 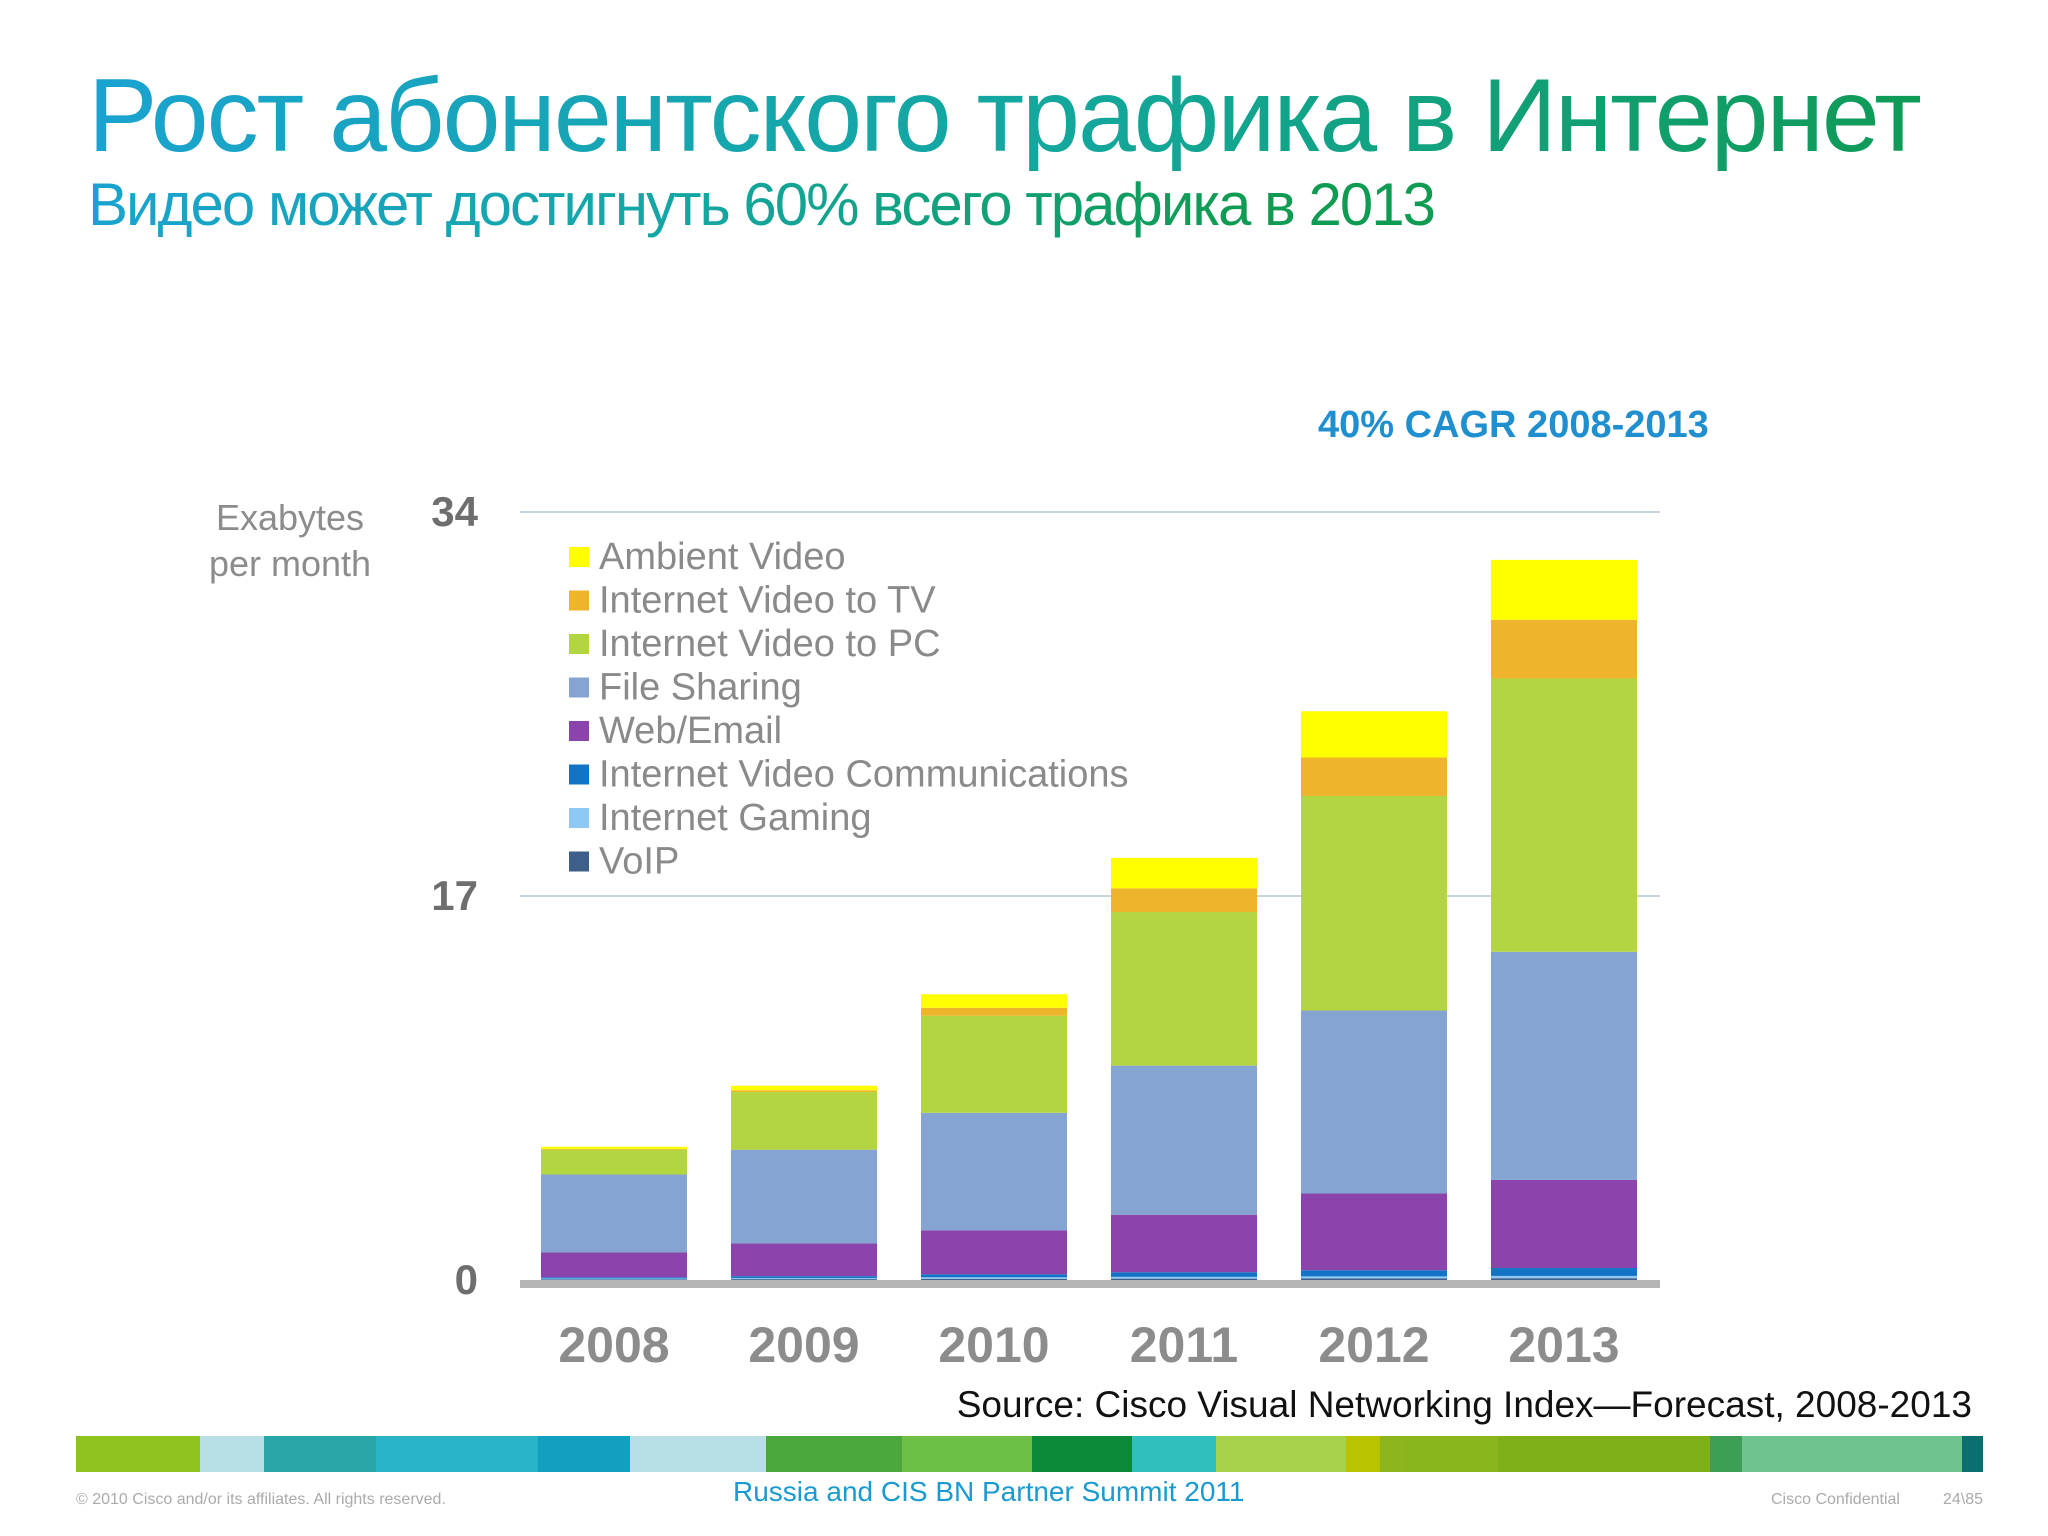 What do you see at coordinates (1963, 1499) in the screenshot?
I see `page-number: 24\85` at bounding box center [1963, 1499].